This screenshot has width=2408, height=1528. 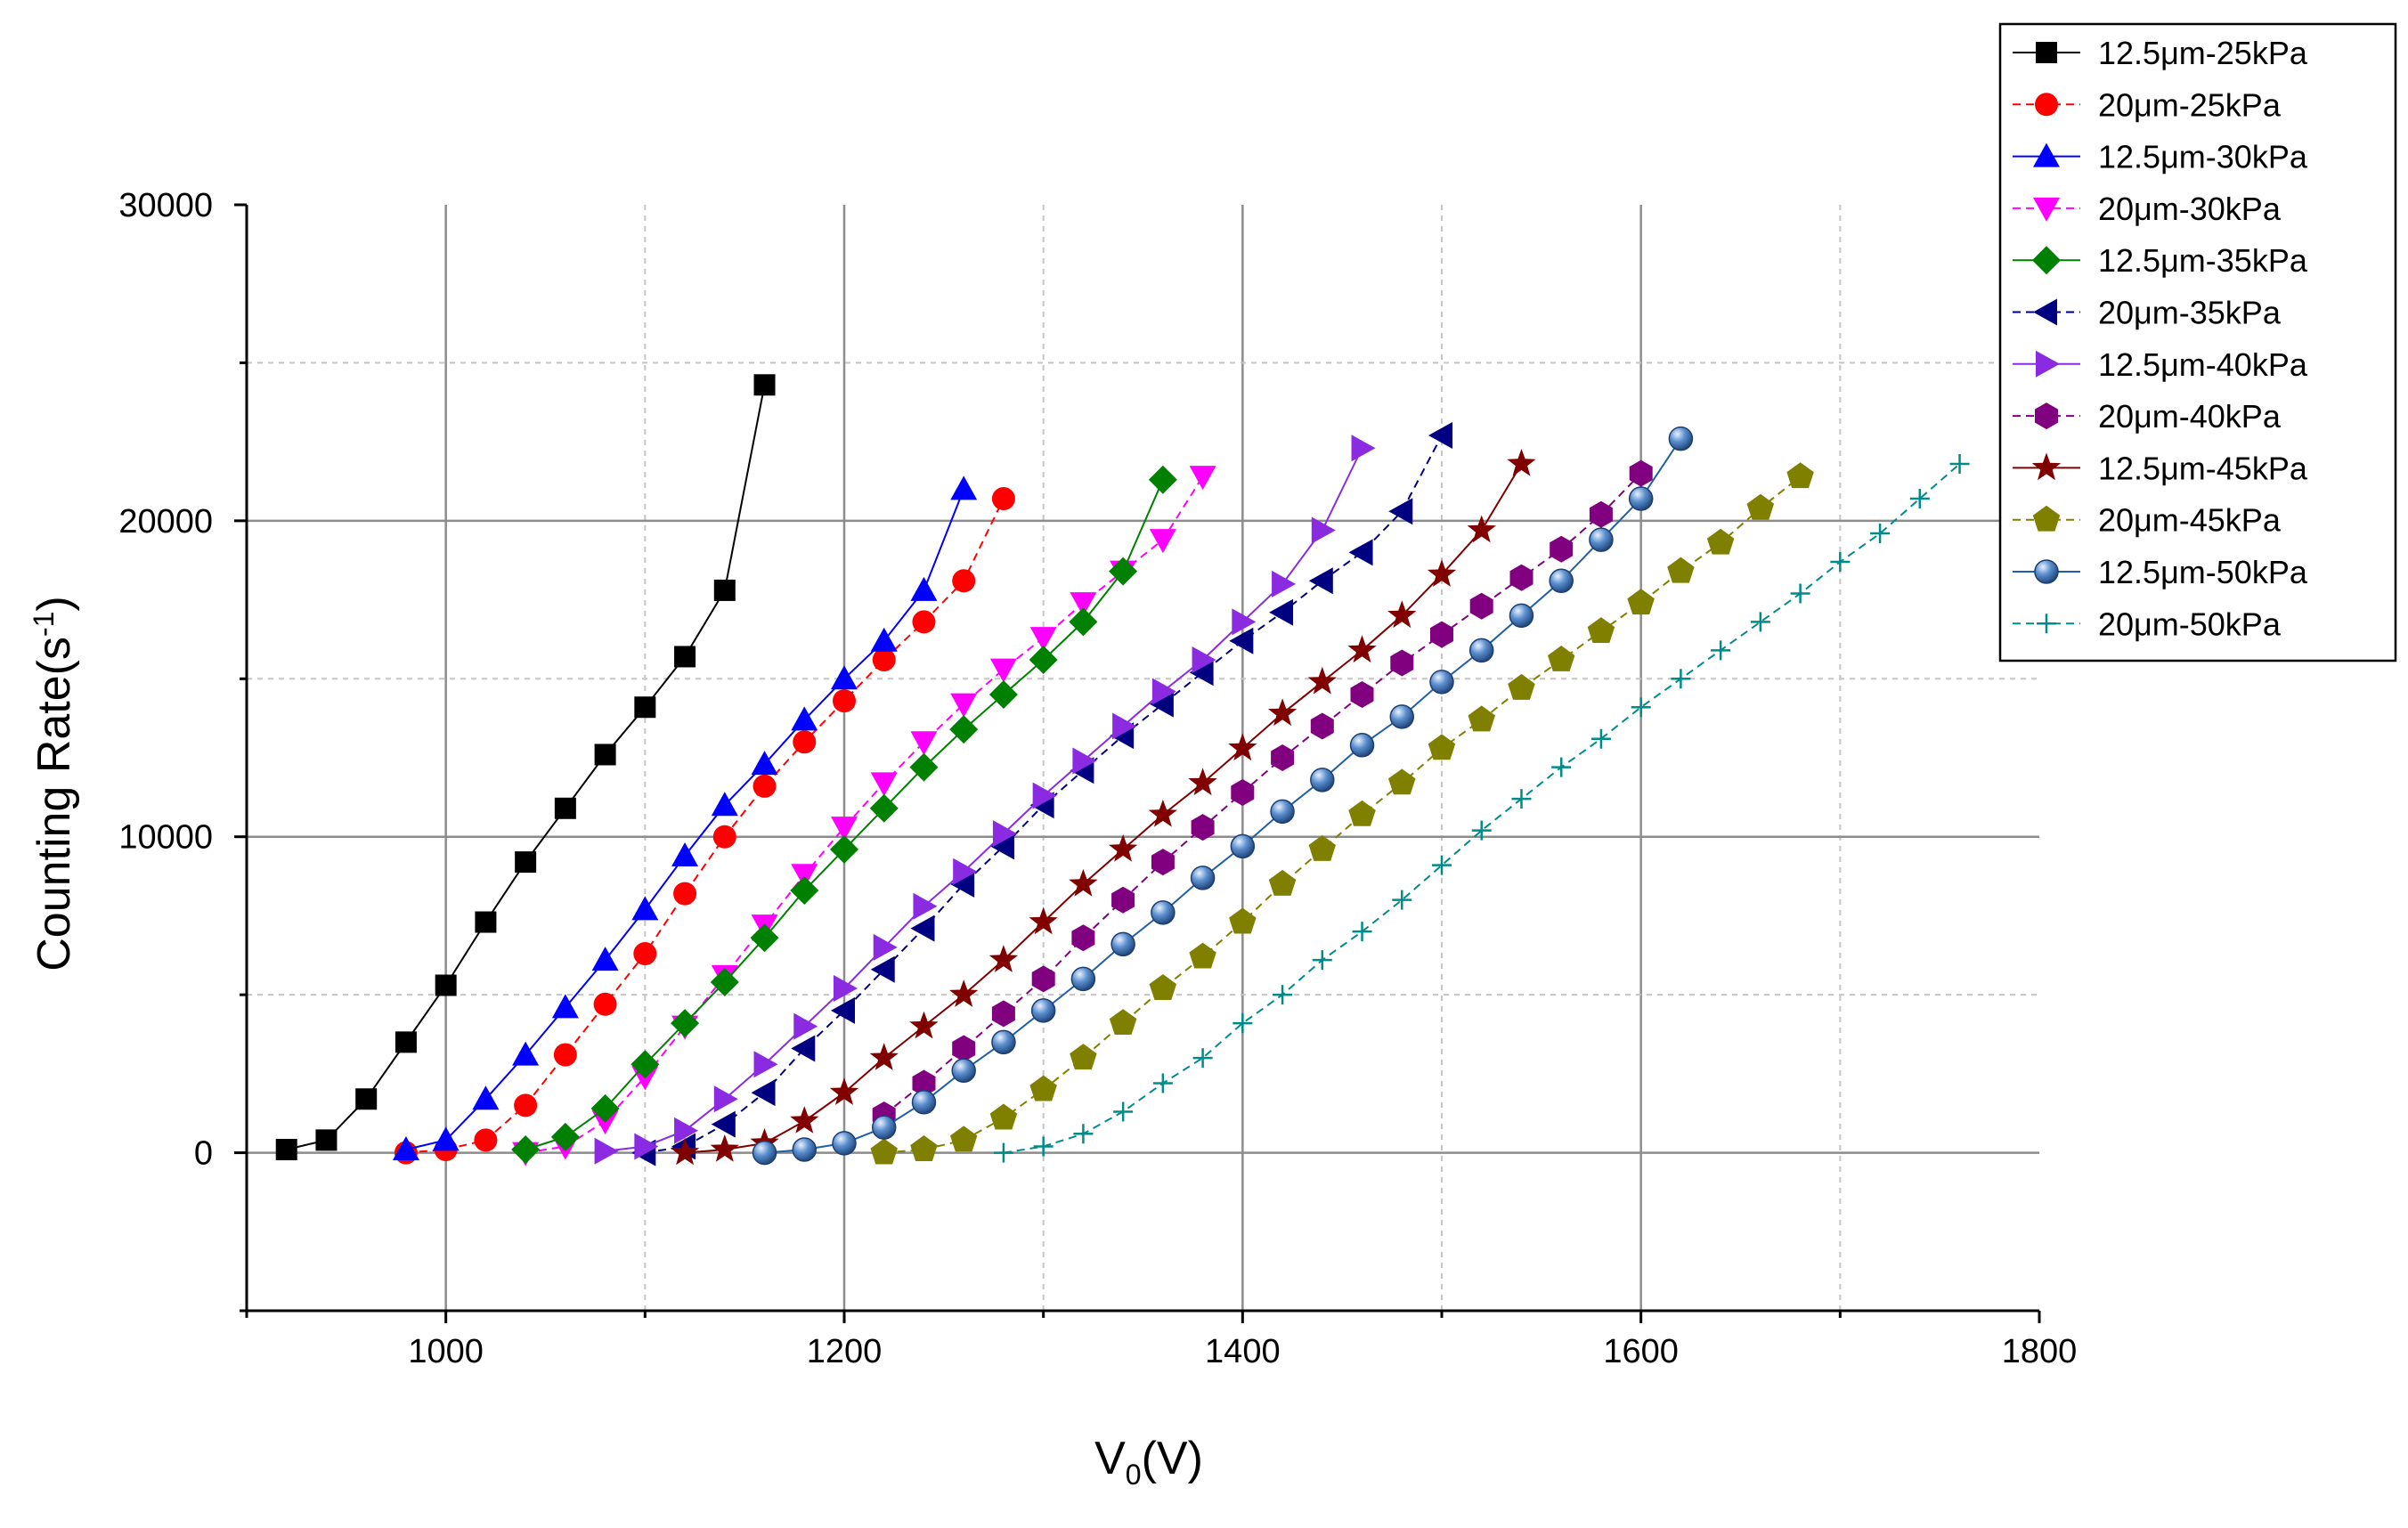 What do you see at coordinates (2160, 365) in the screenshot?
I see `legend-item: 12.5μm-40kPa` at bounding box center [2160, 365].